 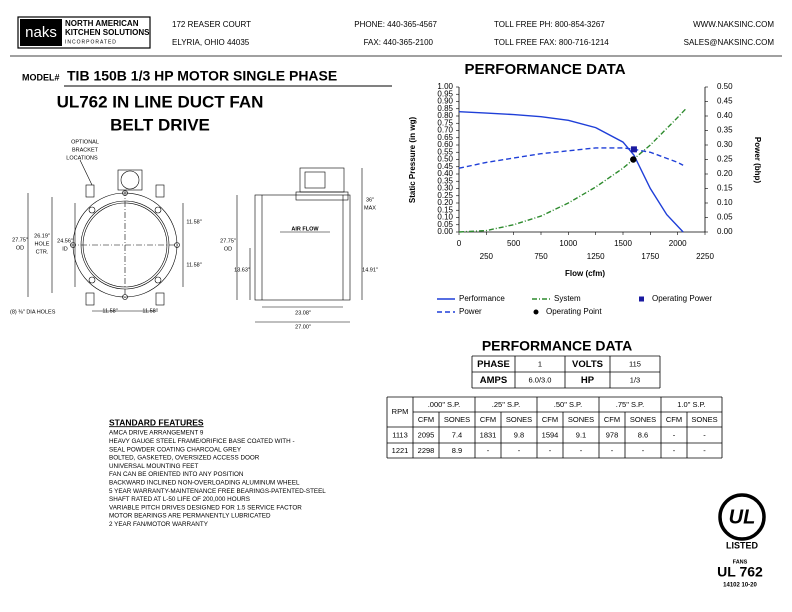 What do you see at coordinates (725, 144) in the screenshot?
I see `y2-tick-label: 0.30` at bounding box center [725, 144].